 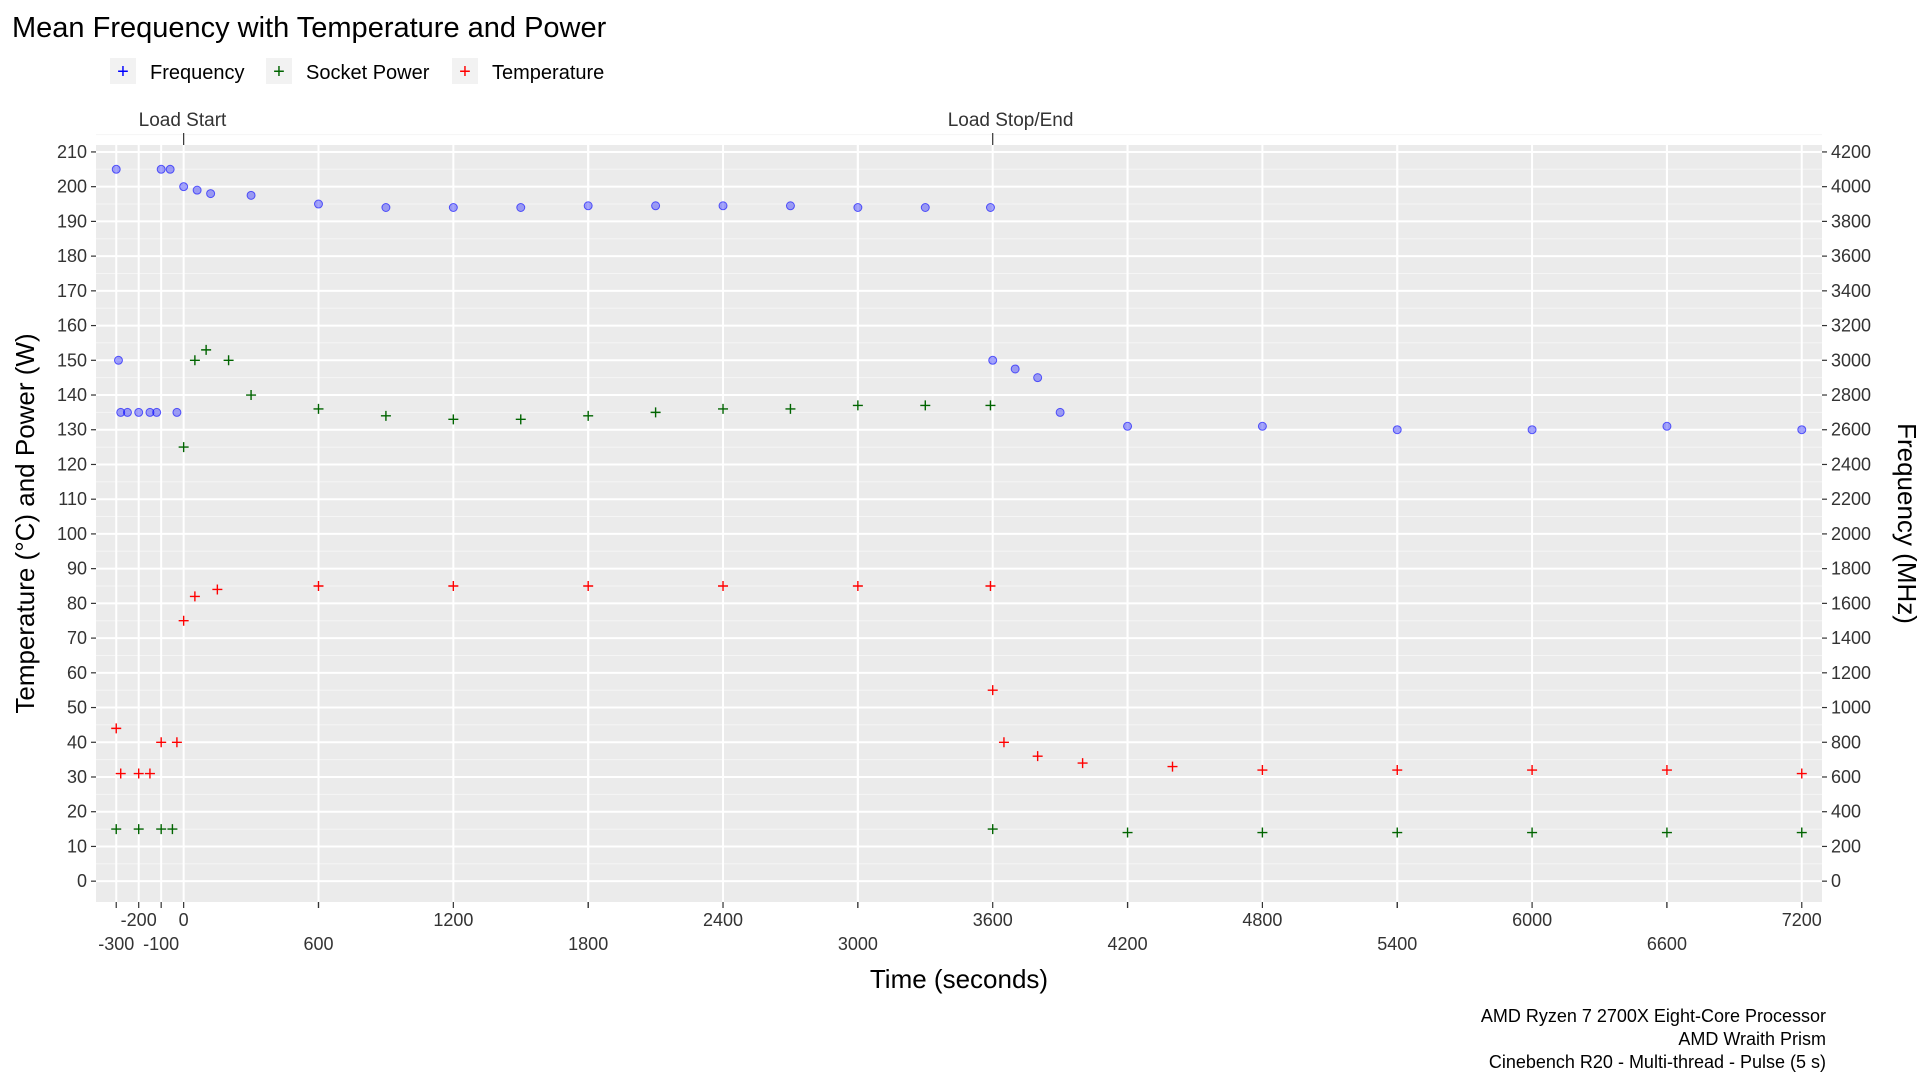 What do you see at coordinates (1752, 1039) in the screenshot?
I see `caption-cooler: AMD Wraith Prism` at bounding box center [1752, 1039].